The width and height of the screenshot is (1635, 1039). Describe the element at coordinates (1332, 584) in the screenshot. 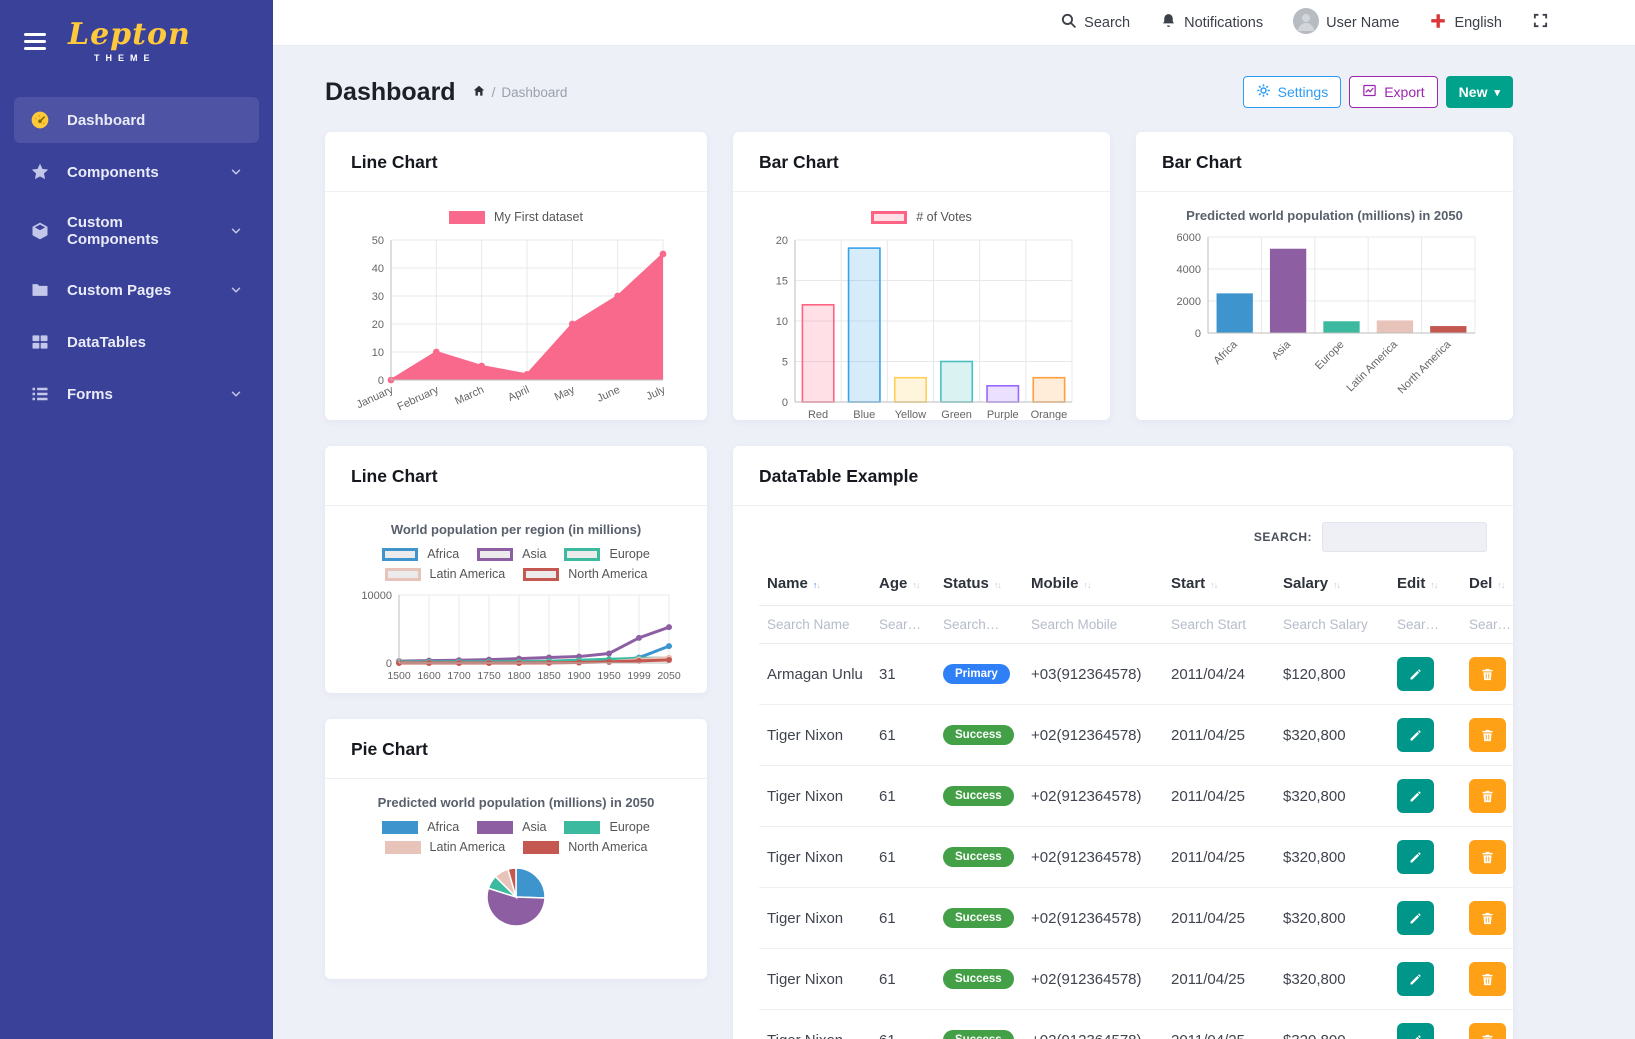

I see `column-header-salary: Salary ↑↓` at that location.